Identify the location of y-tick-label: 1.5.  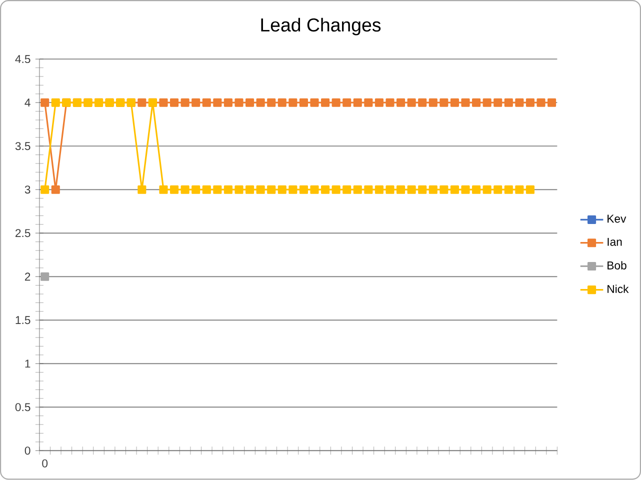
(23, 320).